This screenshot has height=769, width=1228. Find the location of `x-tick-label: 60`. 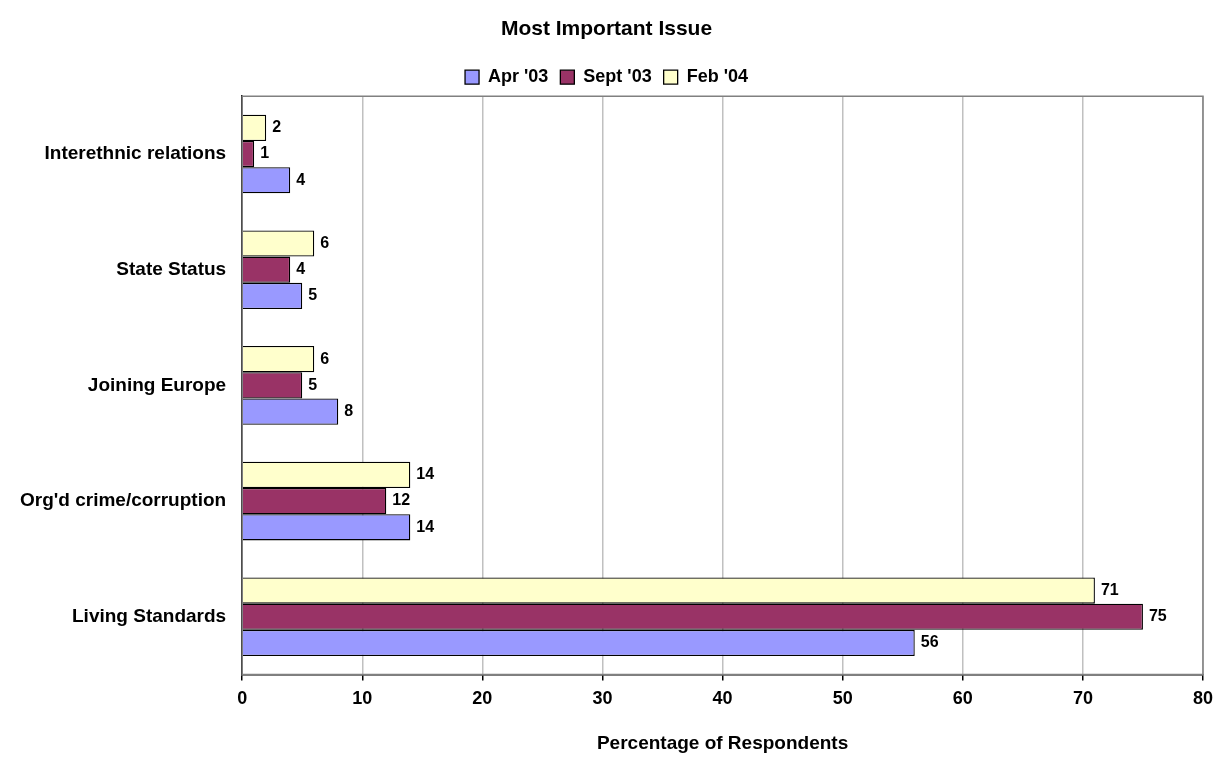

x-tick-label: 60 is located at coordinates (962, 698).